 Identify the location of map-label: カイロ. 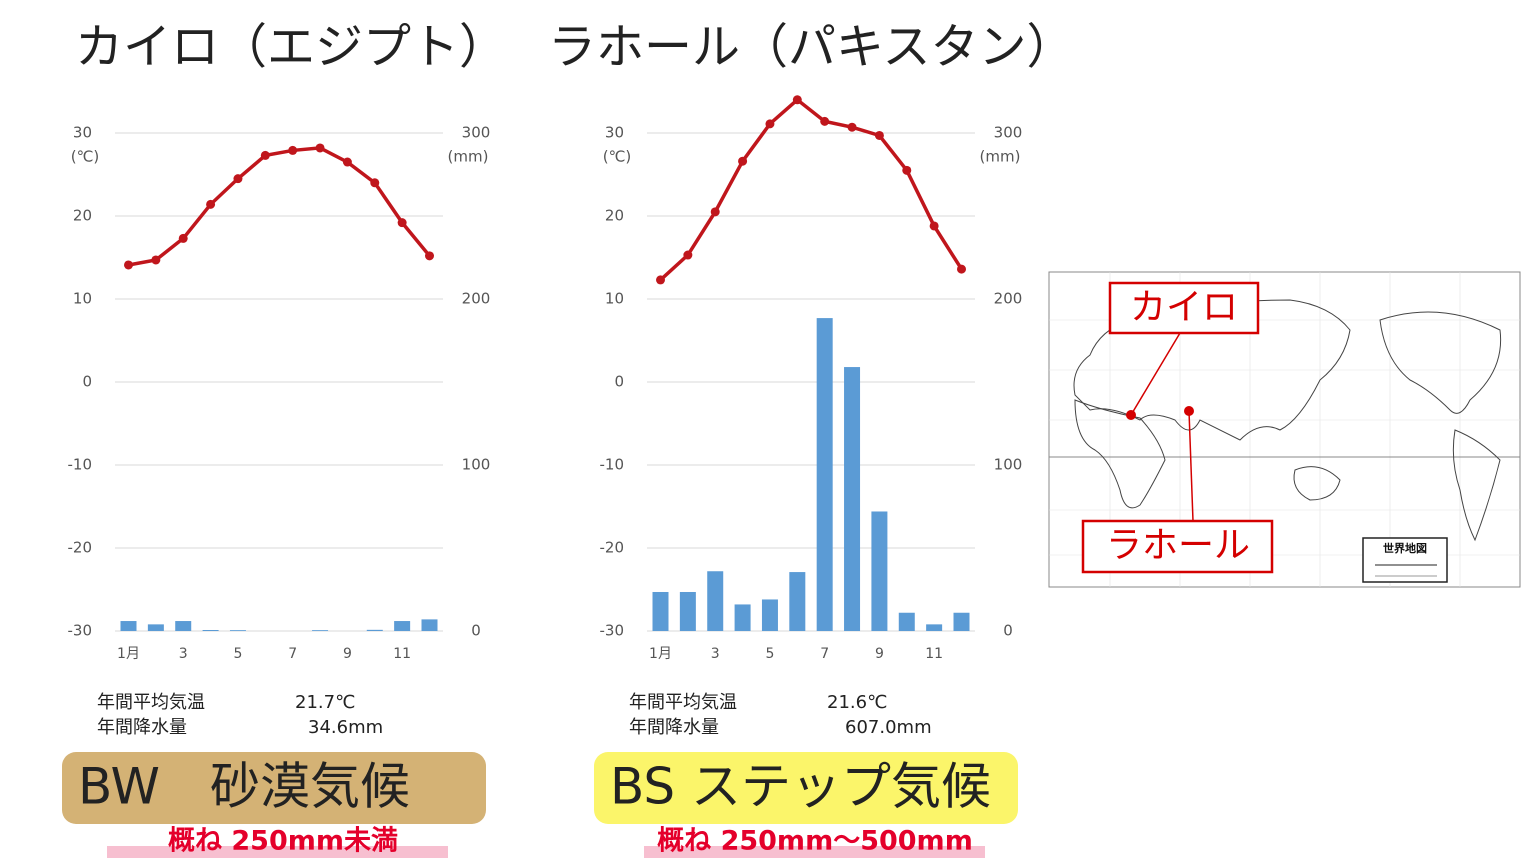
(1184, 307).